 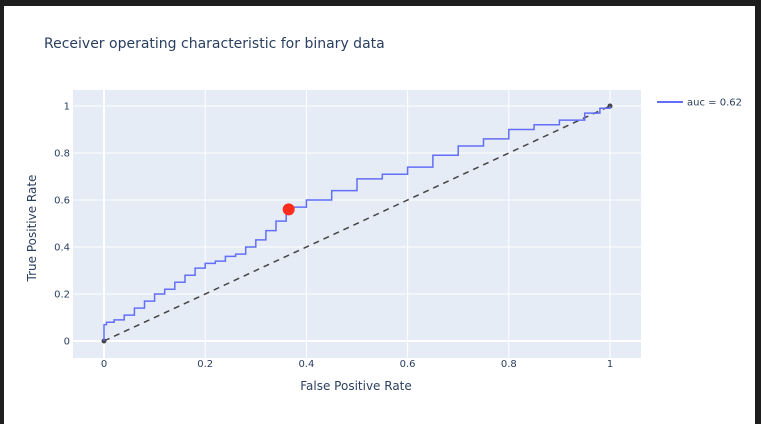 What do you see at coordinates (306, 364) in the screenshot?
I see `x-tick-label: 0.4` at bounding box center [306, 364].